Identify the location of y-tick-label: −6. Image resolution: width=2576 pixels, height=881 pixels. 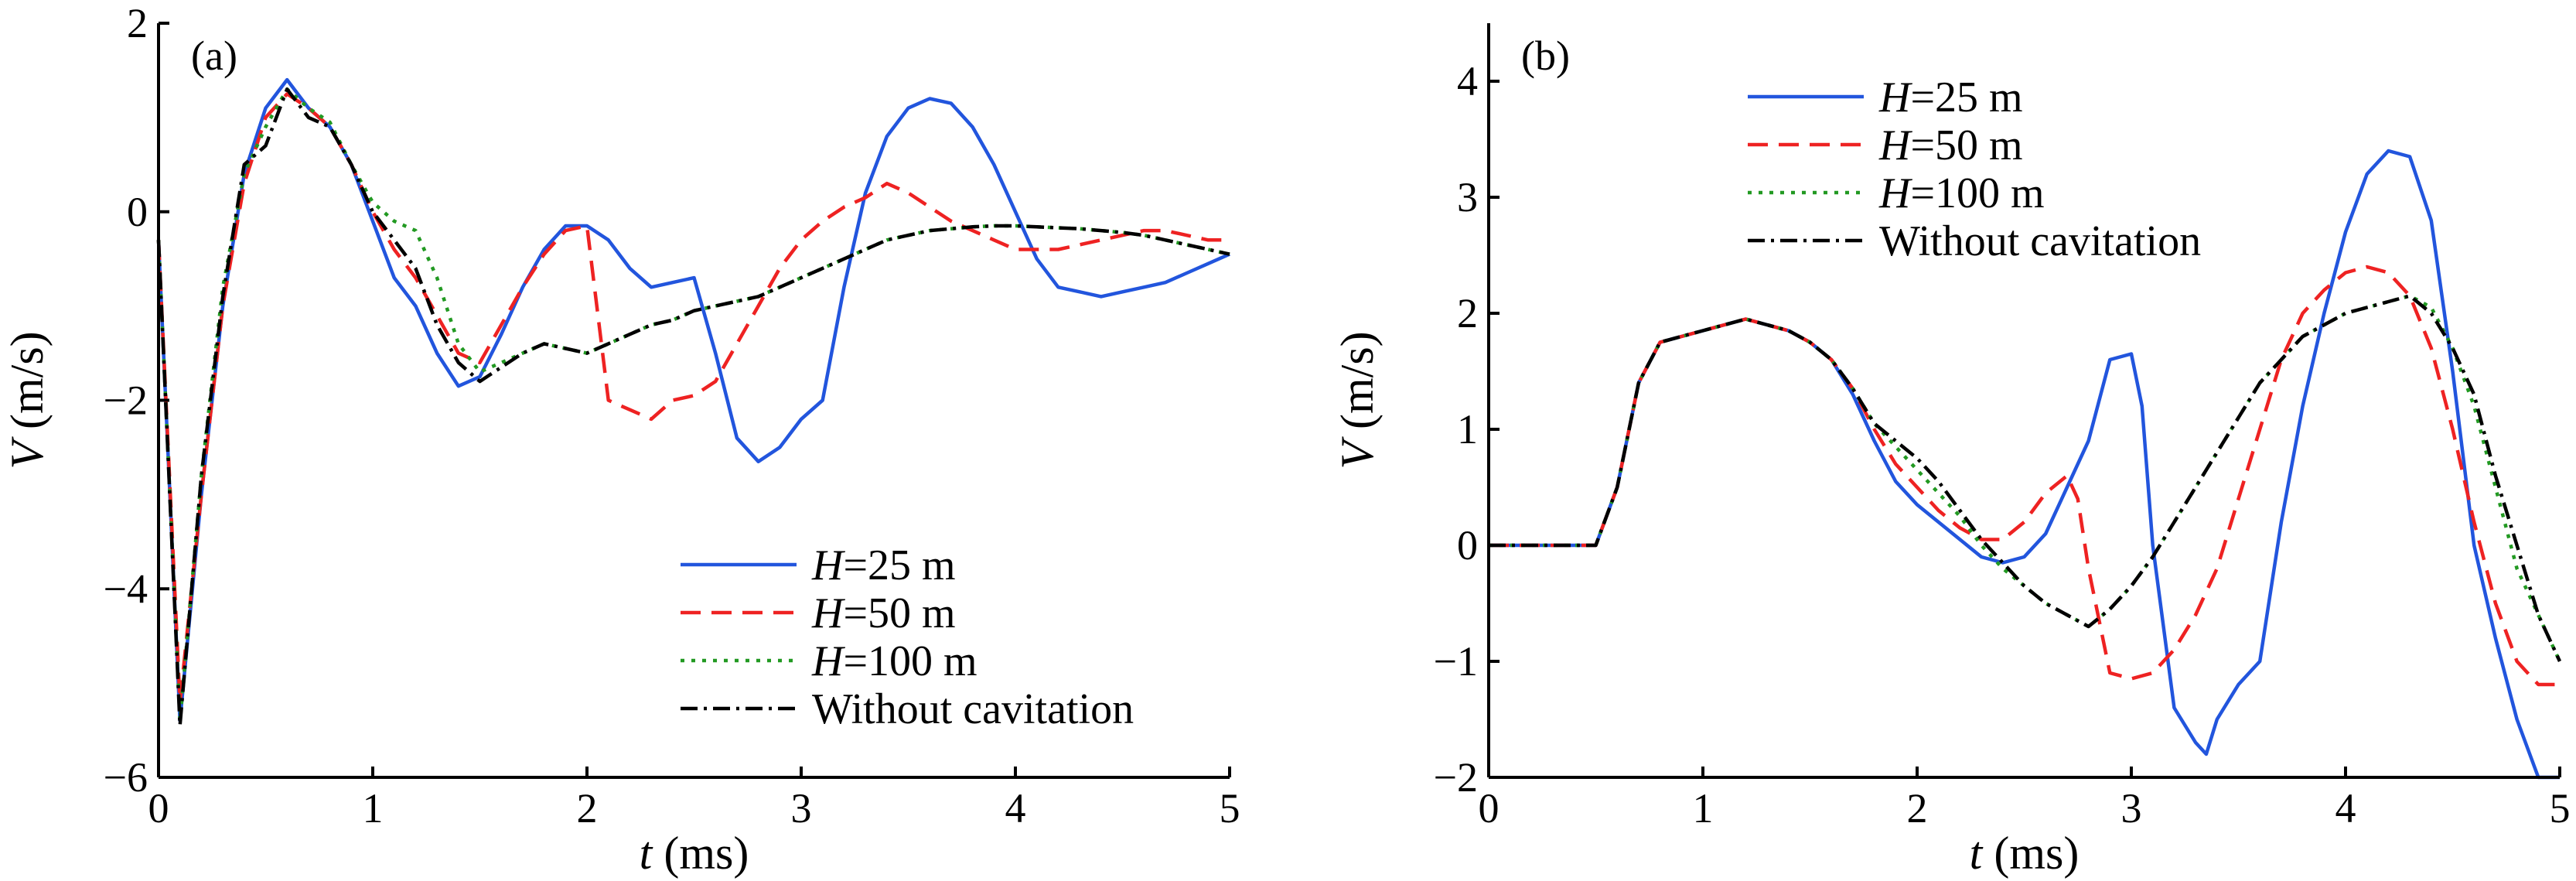
(126, 777).